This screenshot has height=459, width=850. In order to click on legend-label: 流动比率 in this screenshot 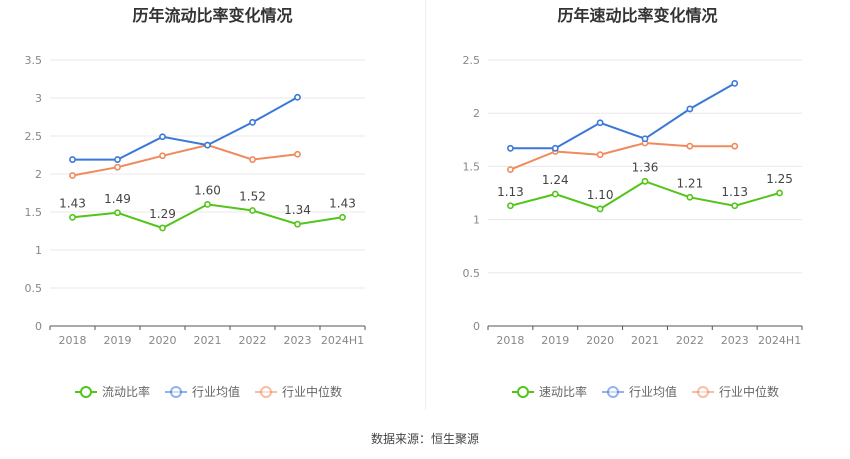, I will do `click(126, 391)`.